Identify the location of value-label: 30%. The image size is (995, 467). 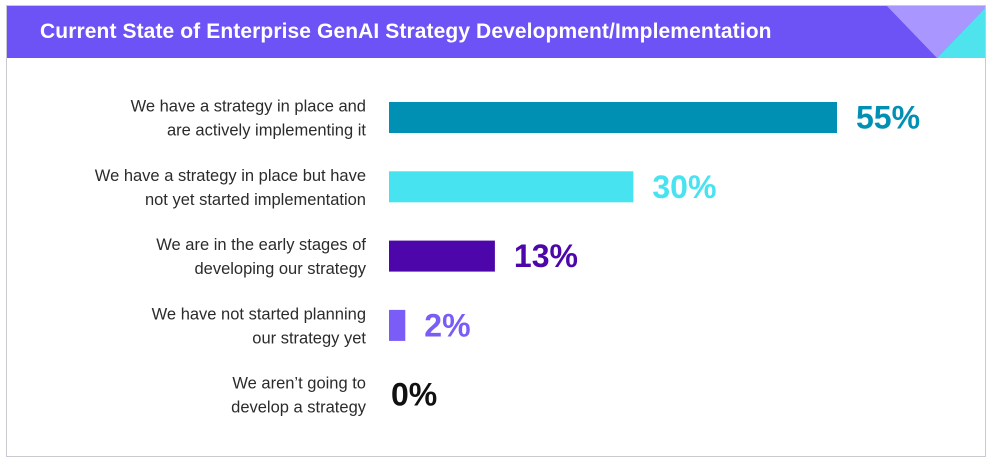
(684, 187).